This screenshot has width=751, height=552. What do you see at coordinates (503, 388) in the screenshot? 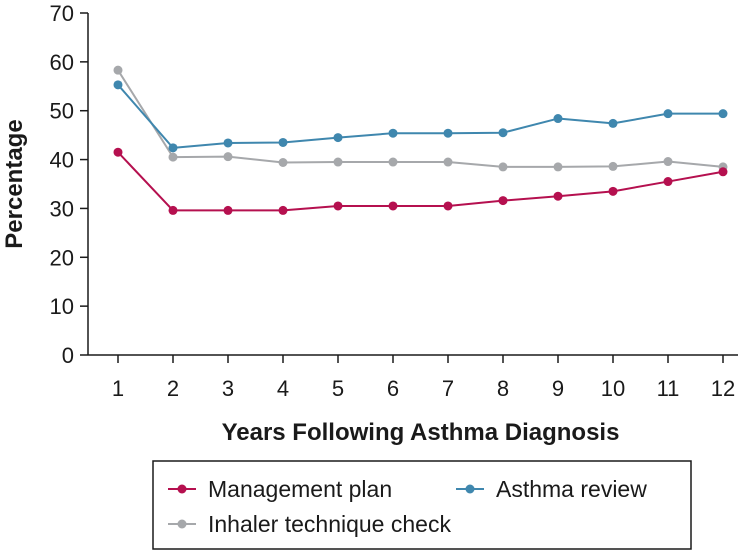
I see `x-tick-label: 8` at bounding box center [503, 388].